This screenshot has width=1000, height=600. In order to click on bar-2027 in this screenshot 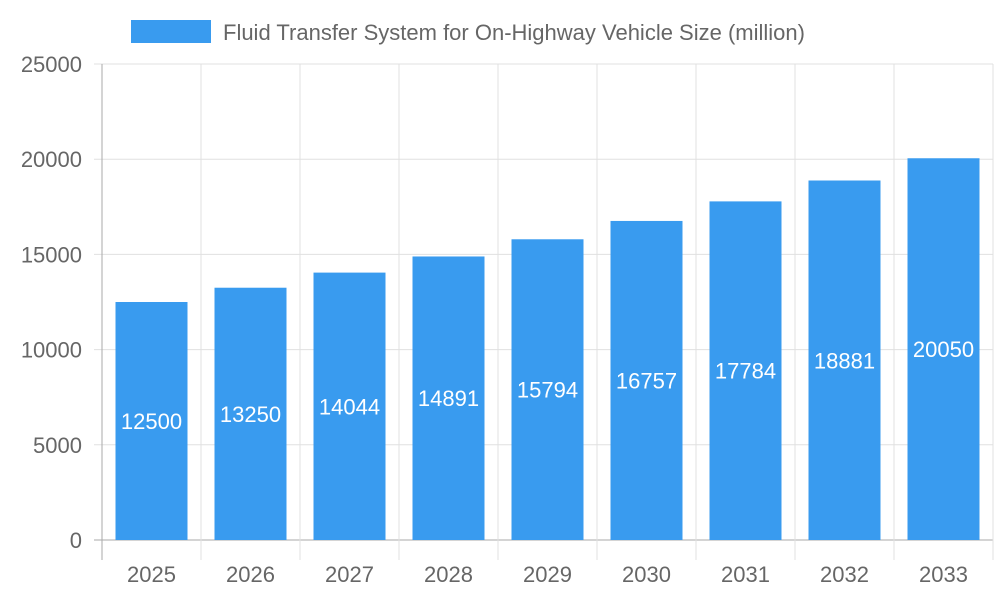, I will do `click(349, 406)`.